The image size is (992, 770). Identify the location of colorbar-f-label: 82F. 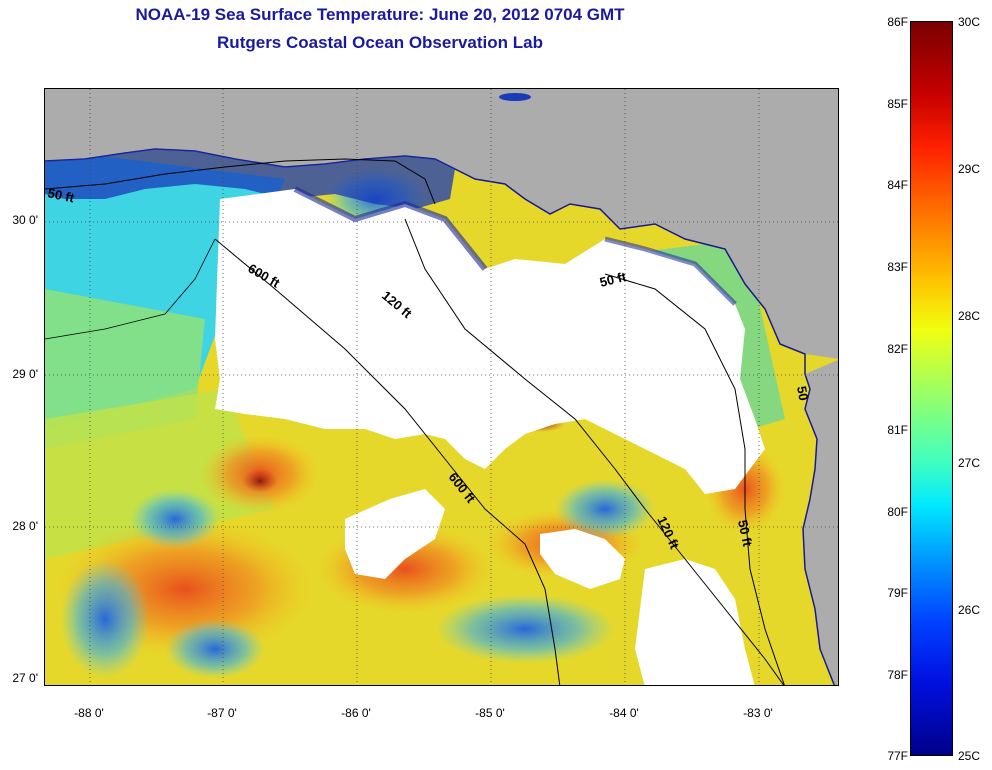
(897, 349).